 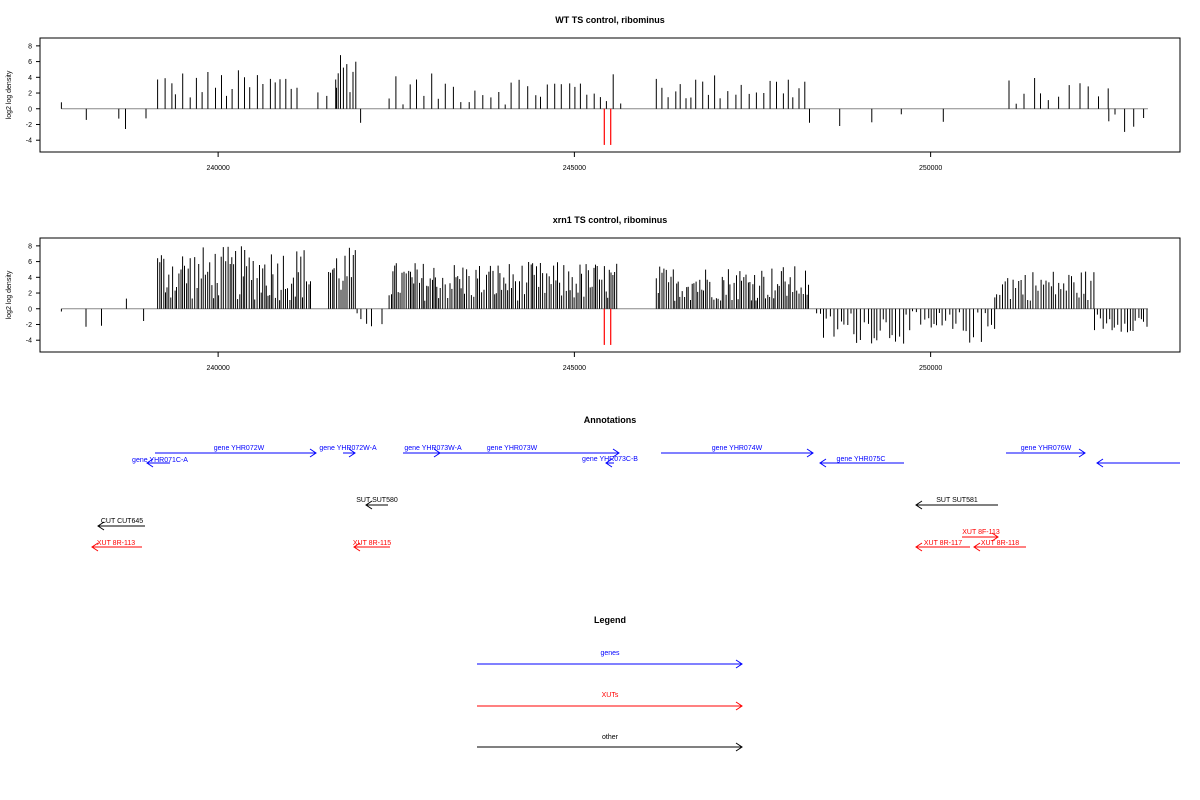 What do you see at coordinates (610, 701) in the screenshot?
I see `legend-item-xuts: XUTs` at bounding box center [610, 701].